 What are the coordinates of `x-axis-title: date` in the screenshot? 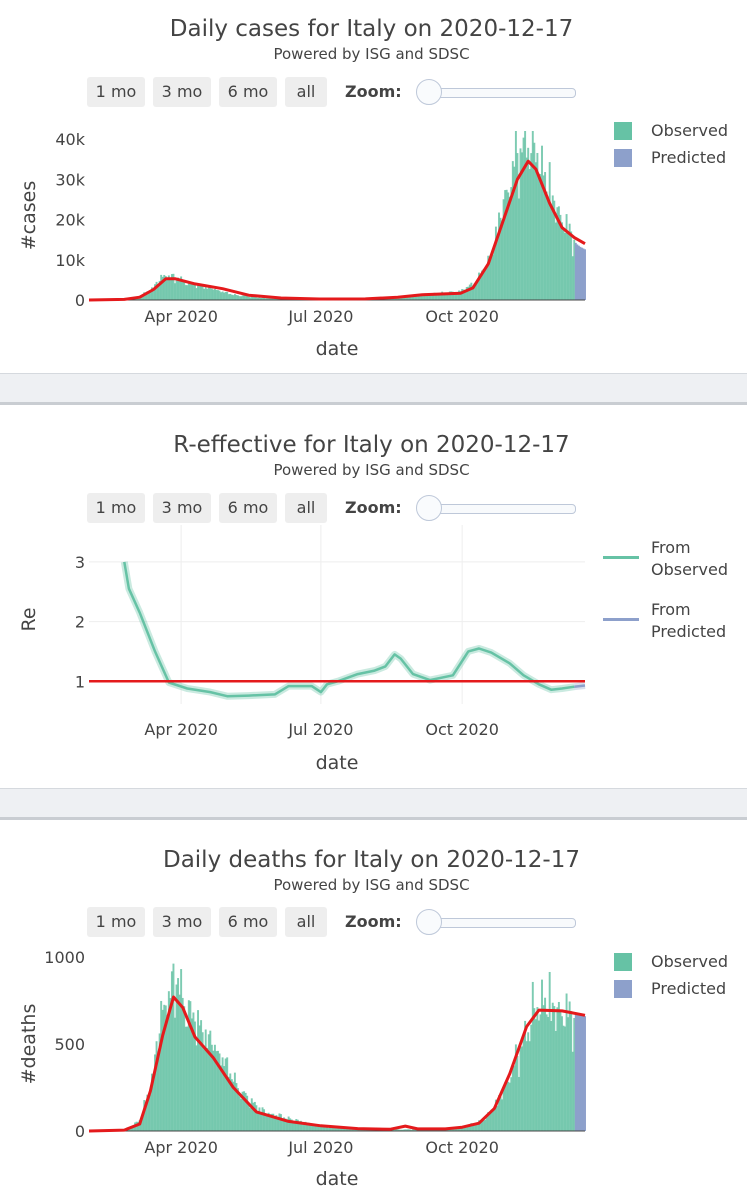 It's located at (337, 1179).